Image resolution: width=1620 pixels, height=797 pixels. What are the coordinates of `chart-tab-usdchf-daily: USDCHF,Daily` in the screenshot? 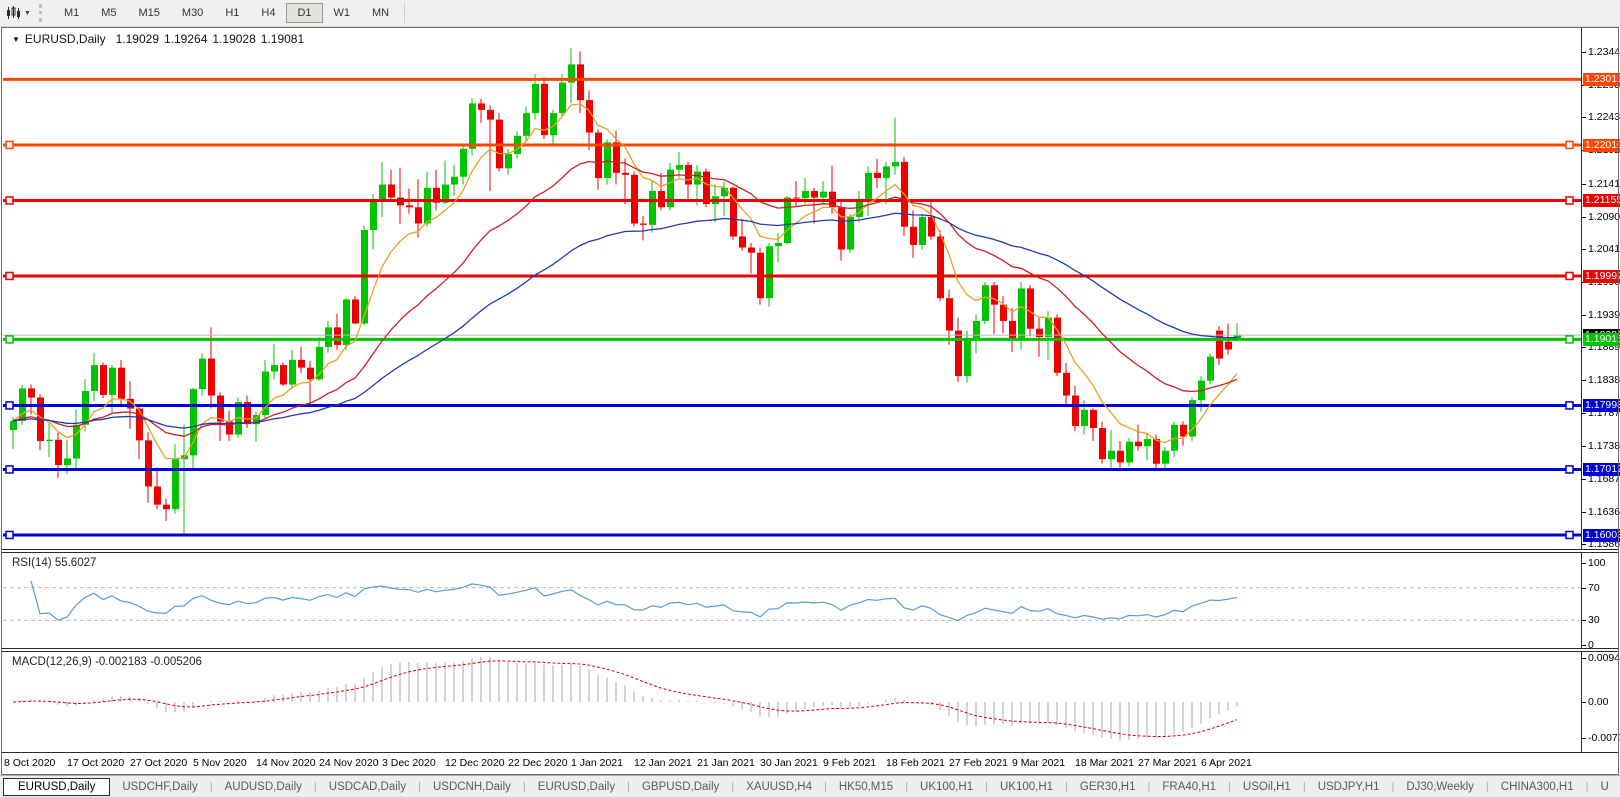 It's located at (160, 787).